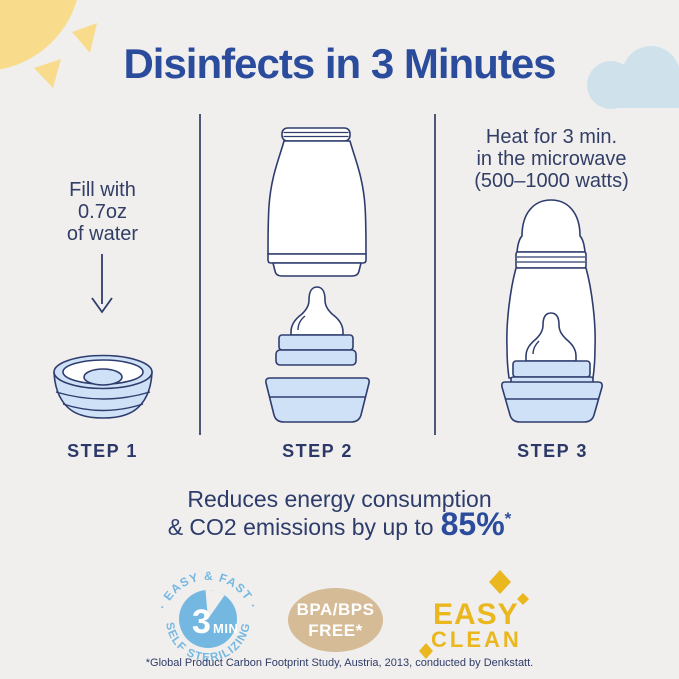 This screenshot has width=679, height=679. What do you see at coordinates (200, 274) in the screenshot?
I see `column-divider-left` at bounding box center [200, 274].